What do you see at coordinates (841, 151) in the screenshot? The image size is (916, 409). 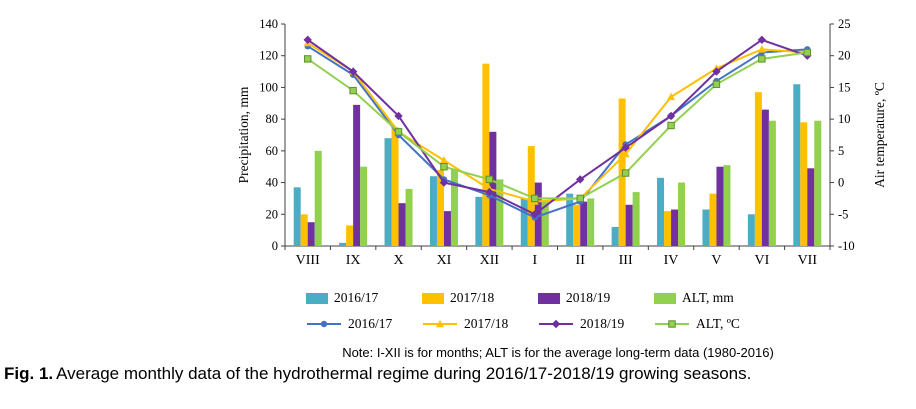 I see `svg-text: 5` at bounding box center [841, 151].